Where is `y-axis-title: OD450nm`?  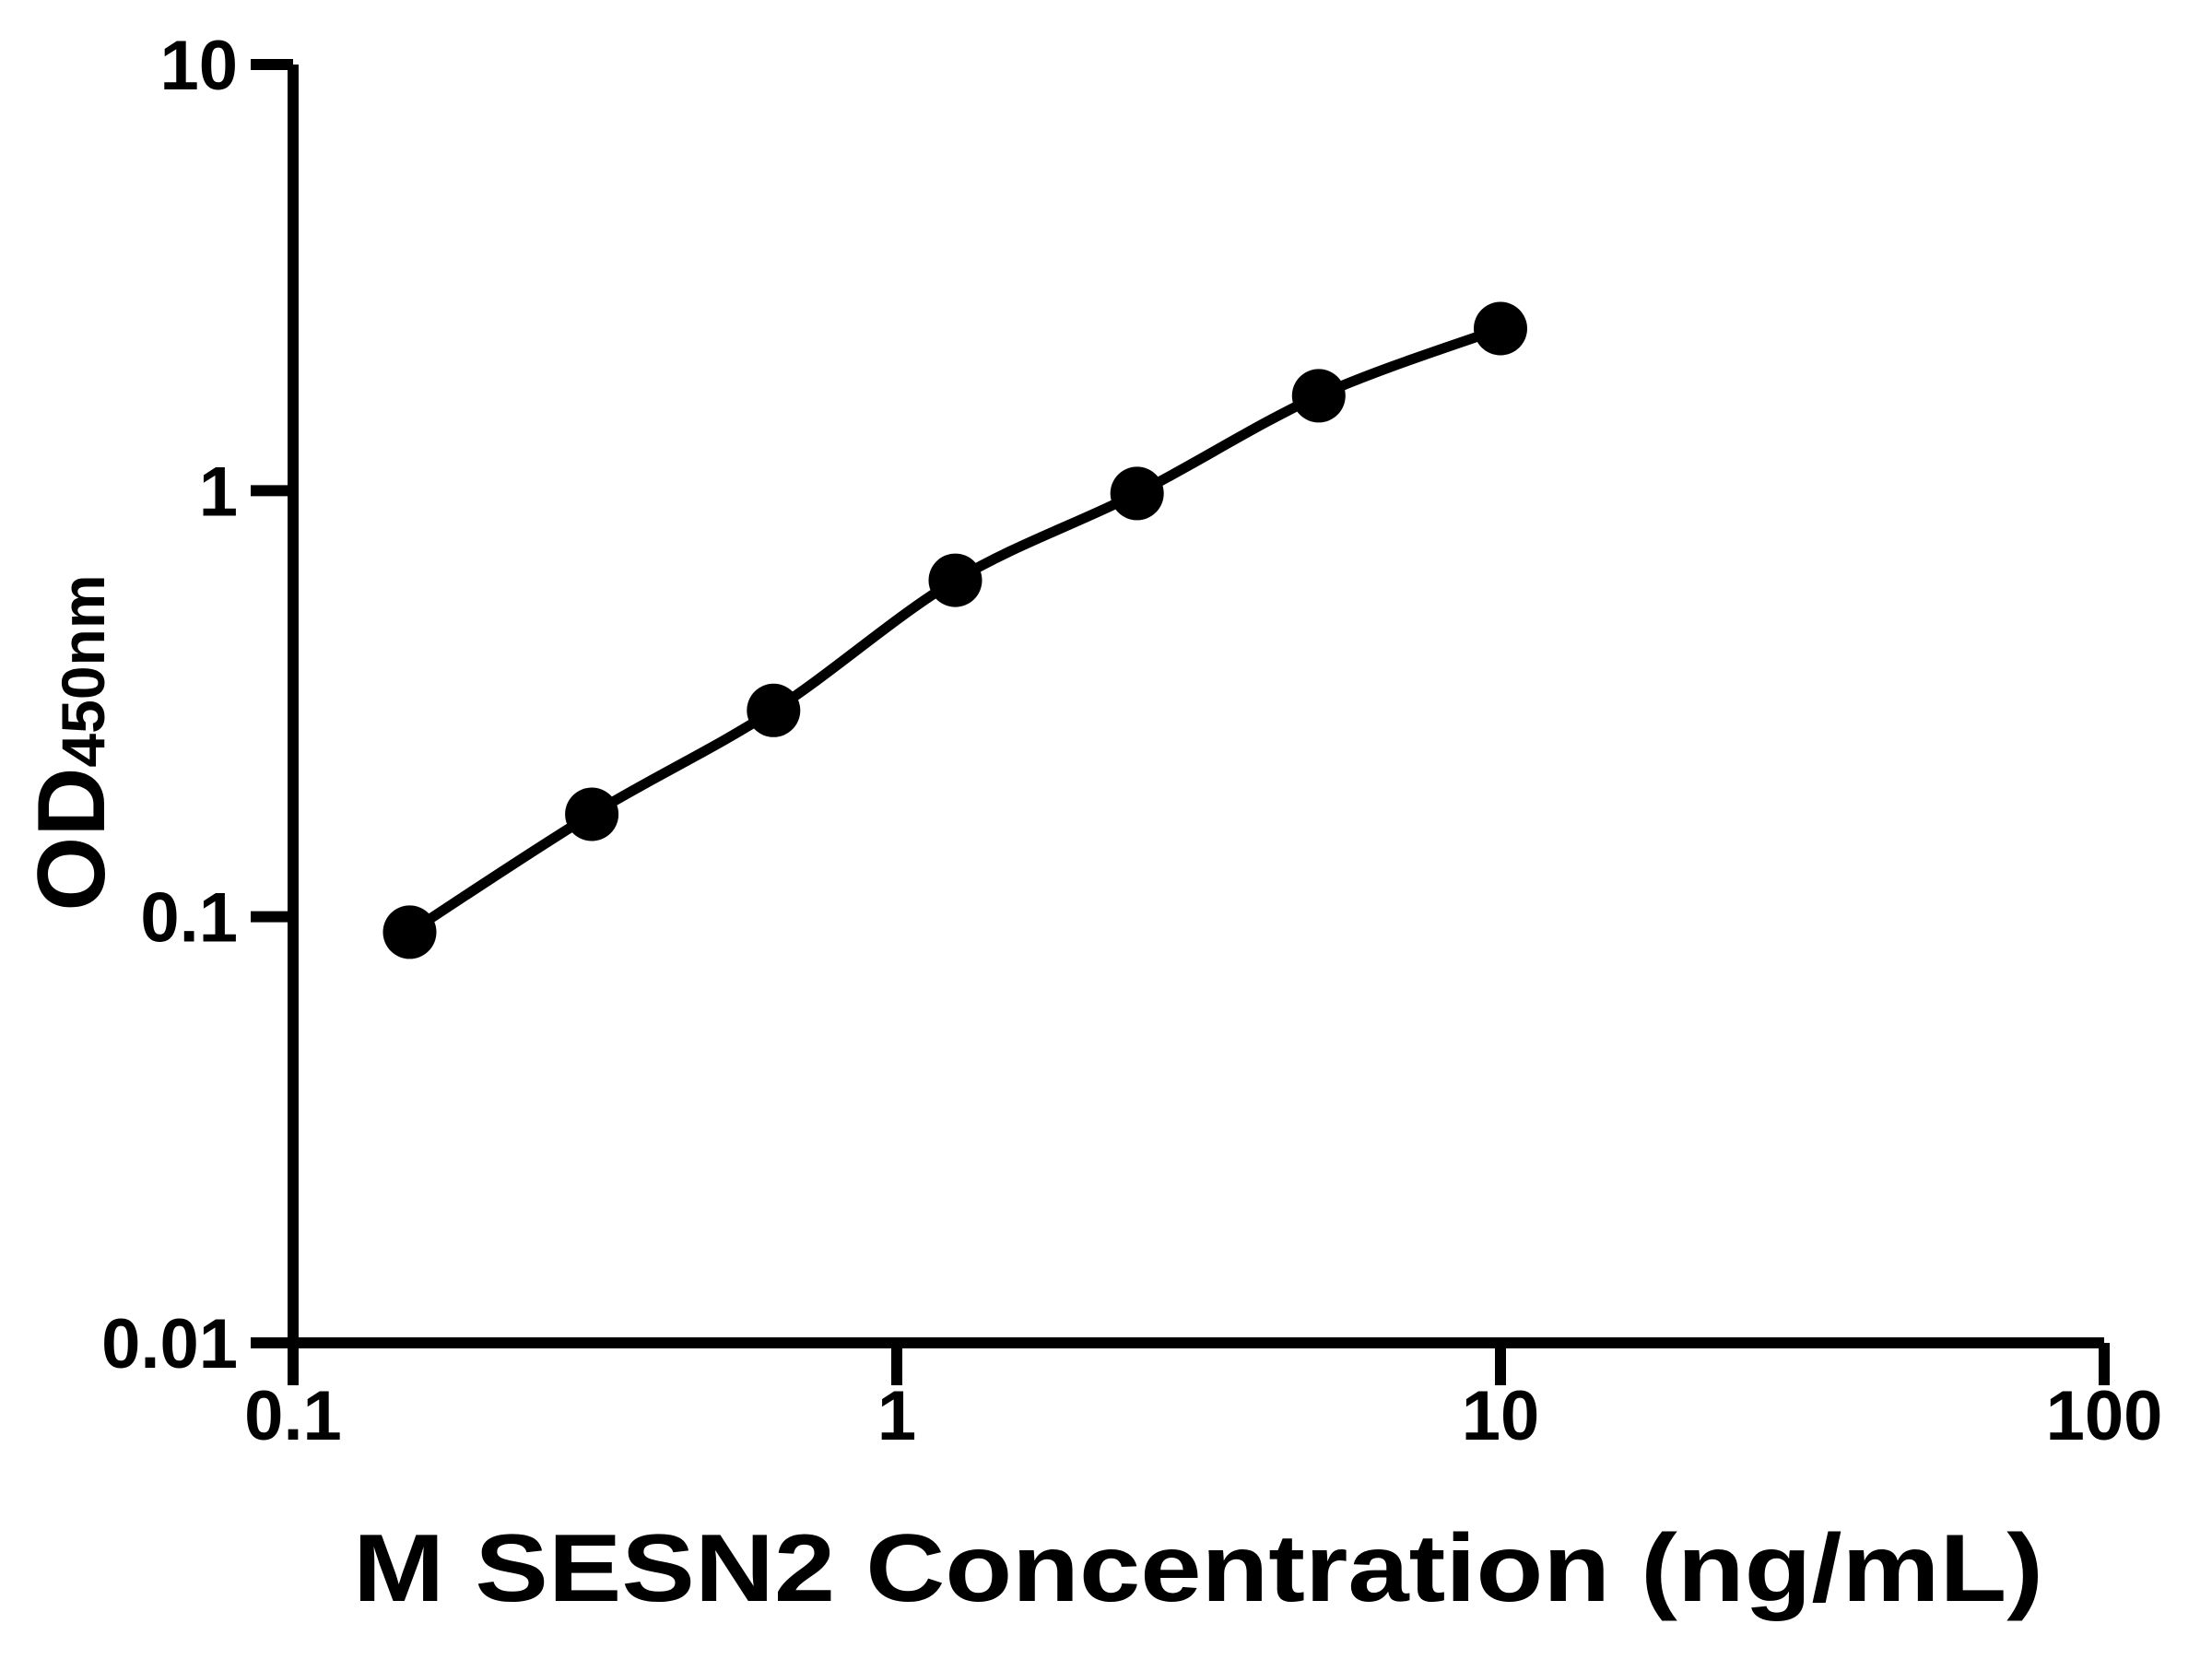 y-axis-title: OD450nm is located at coordinates (71, 742).